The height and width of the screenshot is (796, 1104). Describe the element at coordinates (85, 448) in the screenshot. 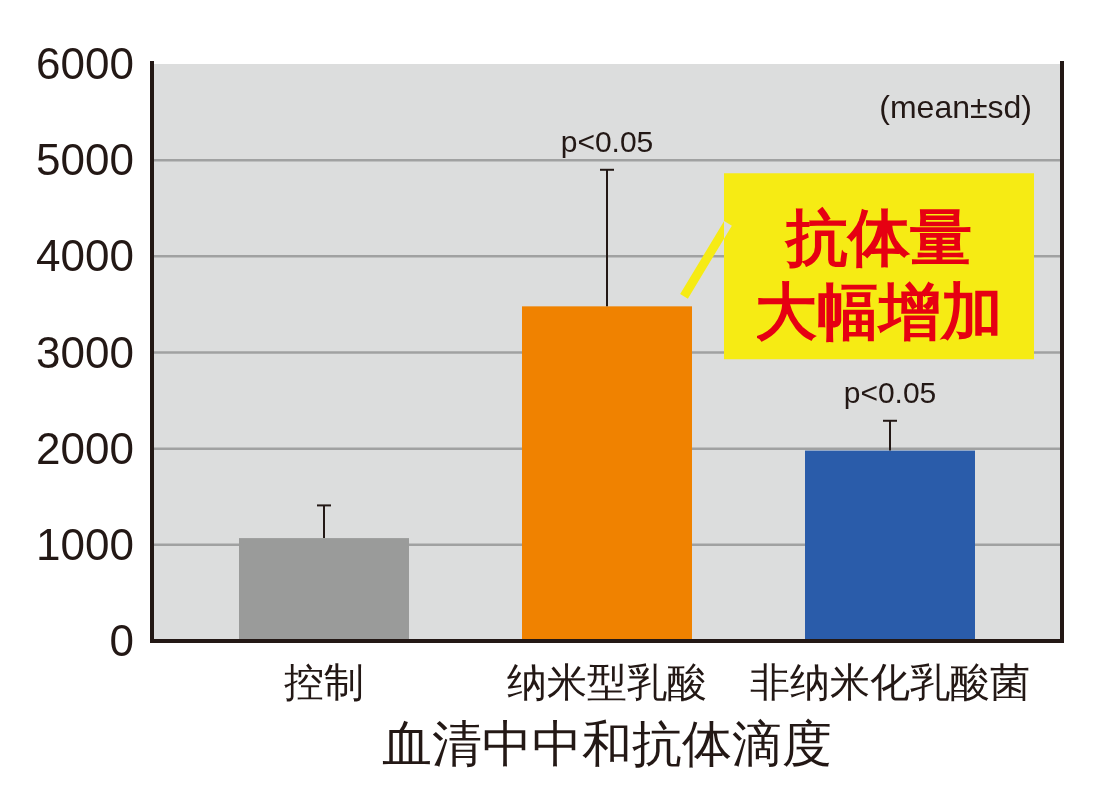

I see `y-tick-label: 2000` at that location.